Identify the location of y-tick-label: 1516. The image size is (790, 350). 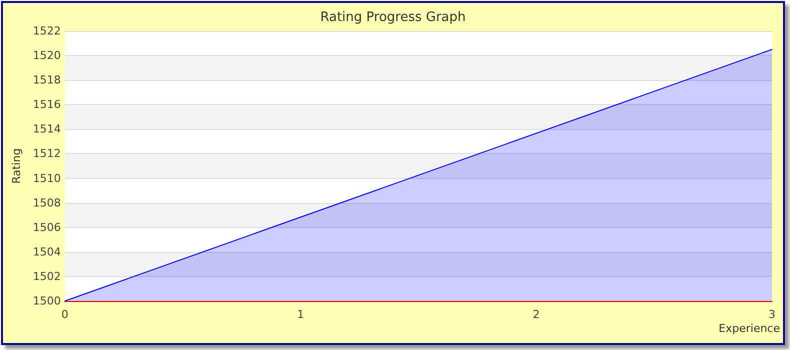
(46, 105).